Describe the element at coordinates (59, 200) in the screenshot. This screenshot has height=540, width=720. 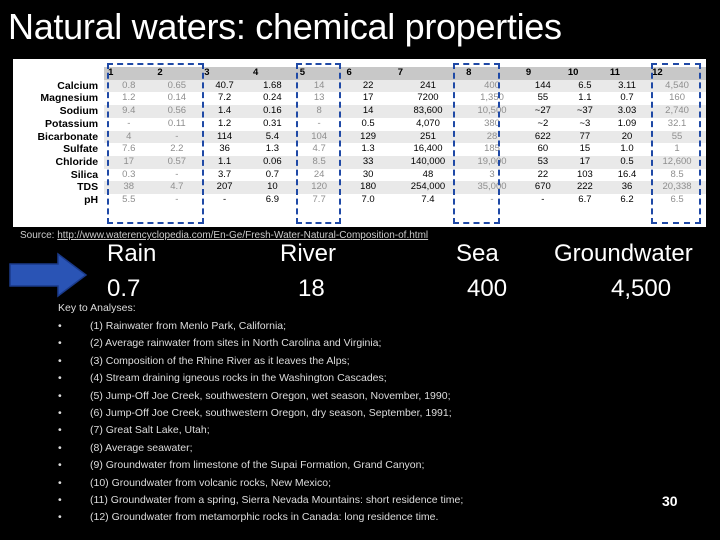
I see `row-label: pH` at that location.